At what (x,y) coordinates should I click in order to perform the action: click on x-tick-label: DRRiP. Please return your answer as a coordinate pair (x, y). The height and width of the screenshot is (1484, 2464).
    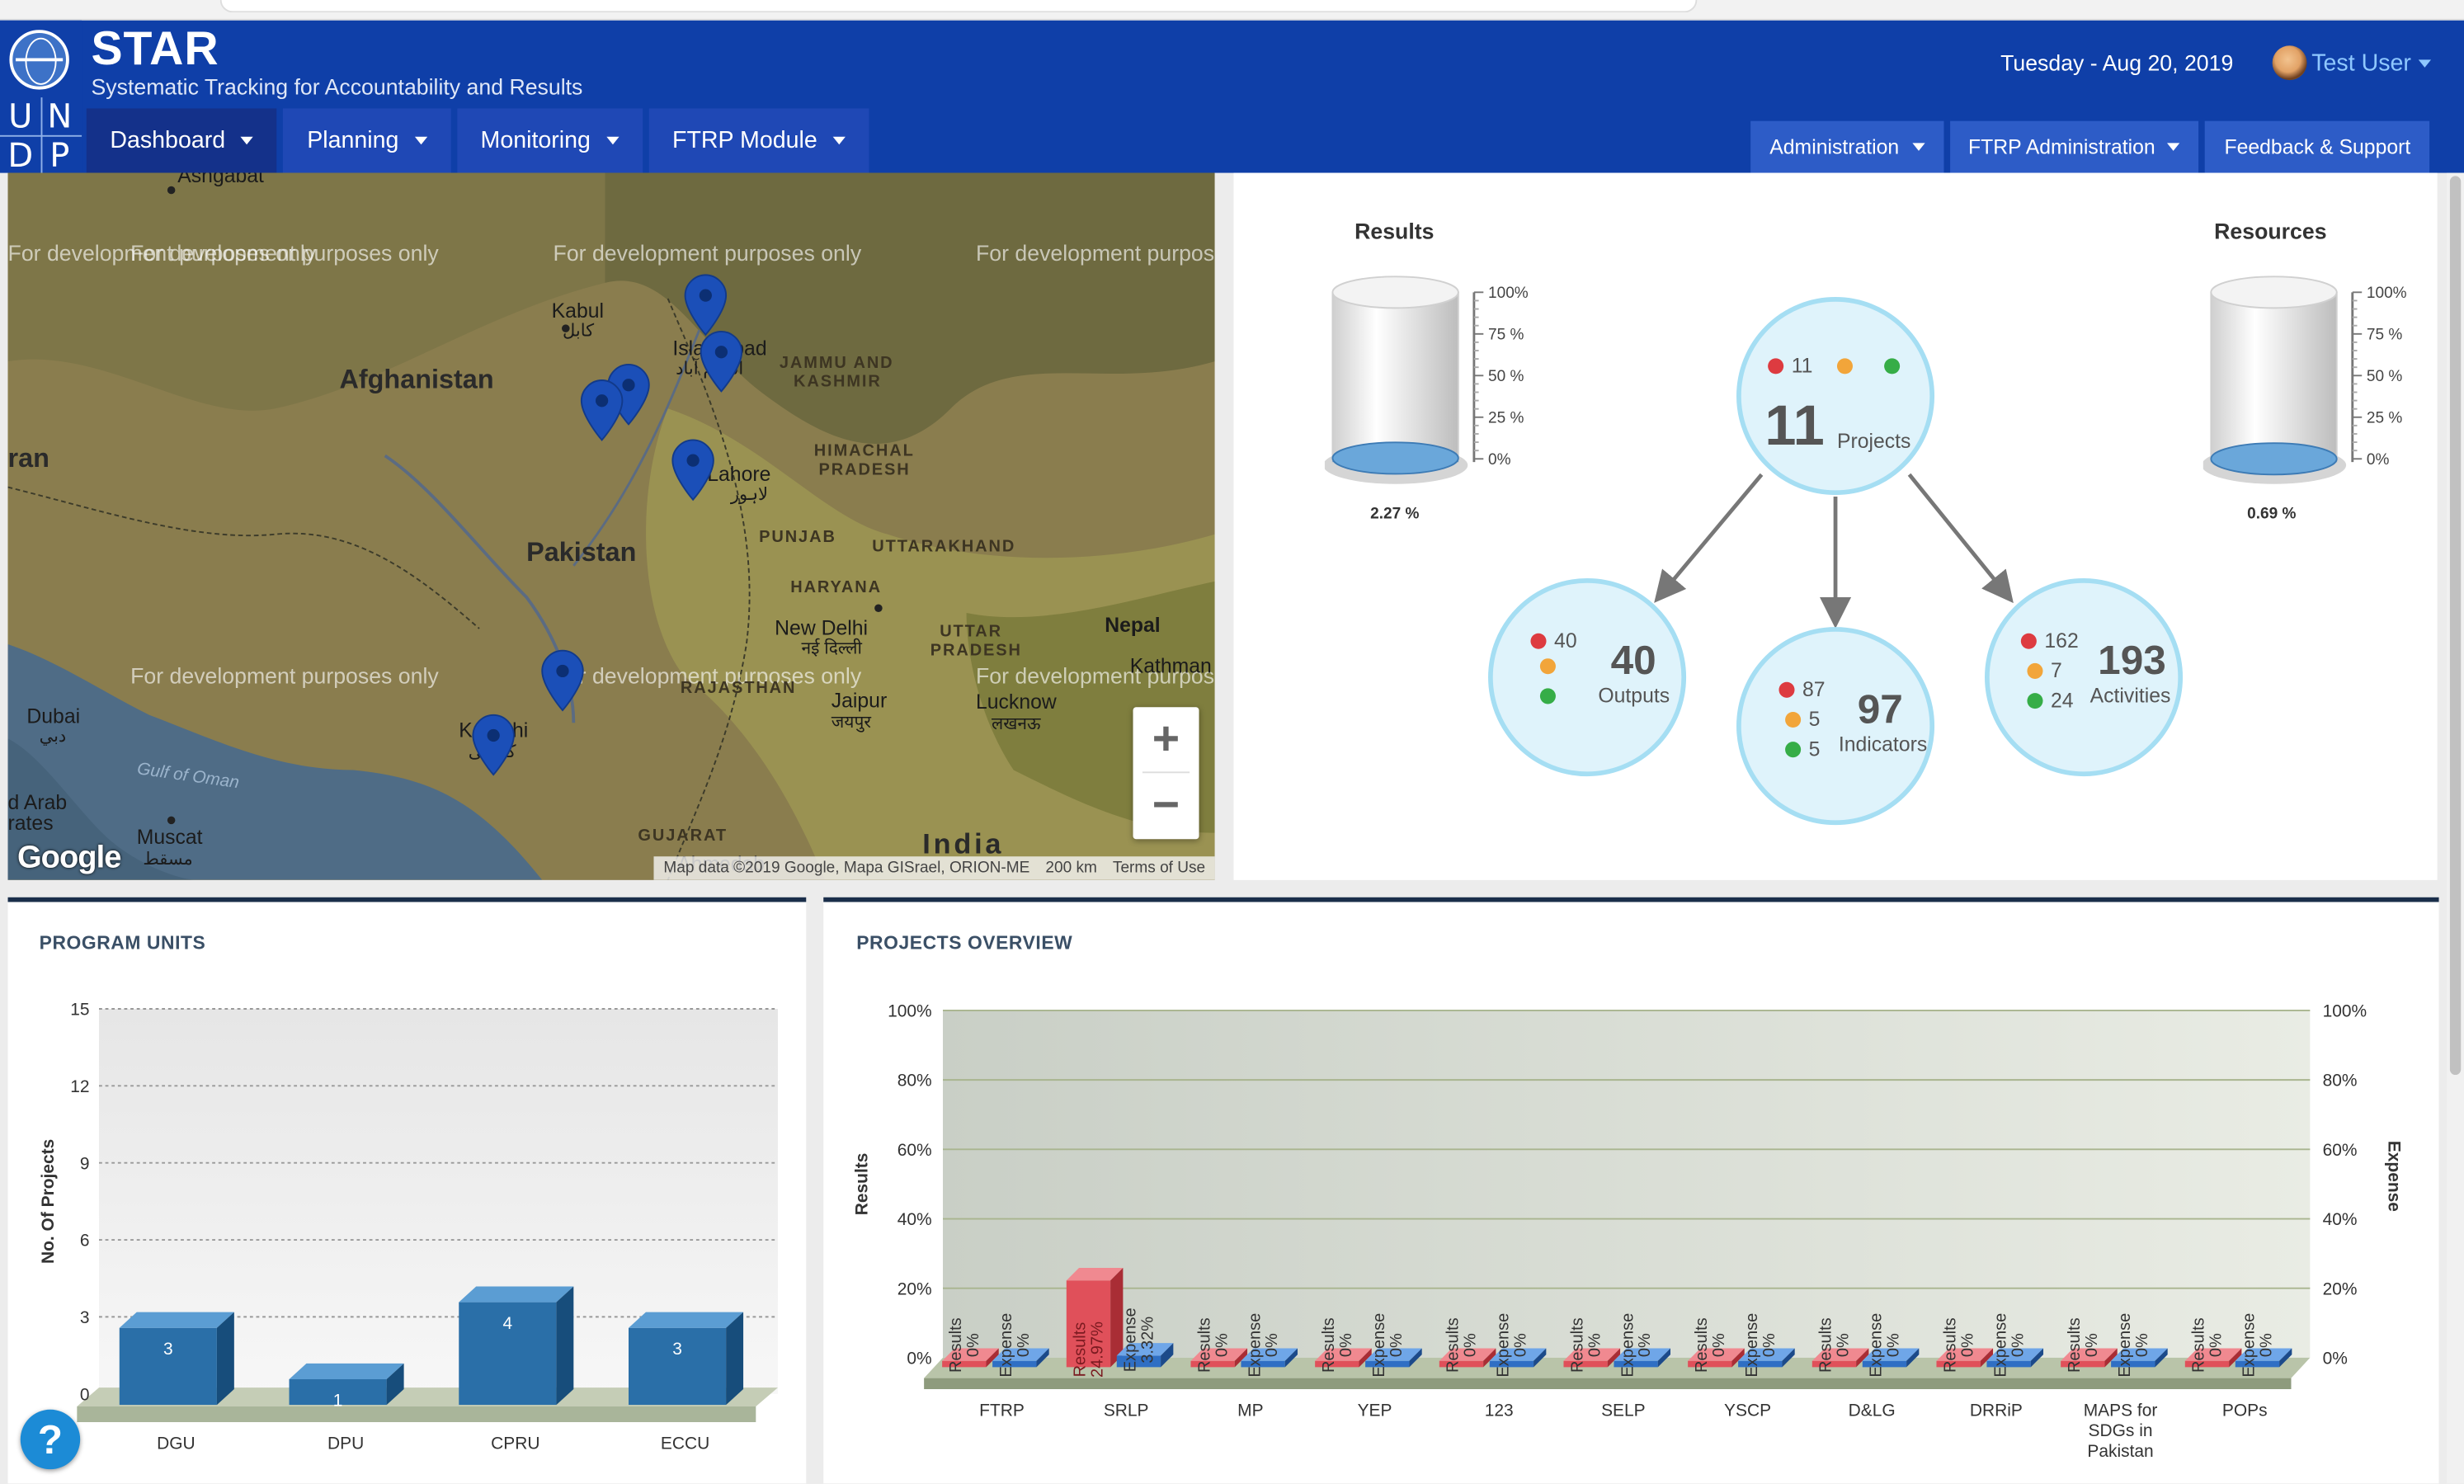
    Looking at the image, I should click on (1996, 1410).